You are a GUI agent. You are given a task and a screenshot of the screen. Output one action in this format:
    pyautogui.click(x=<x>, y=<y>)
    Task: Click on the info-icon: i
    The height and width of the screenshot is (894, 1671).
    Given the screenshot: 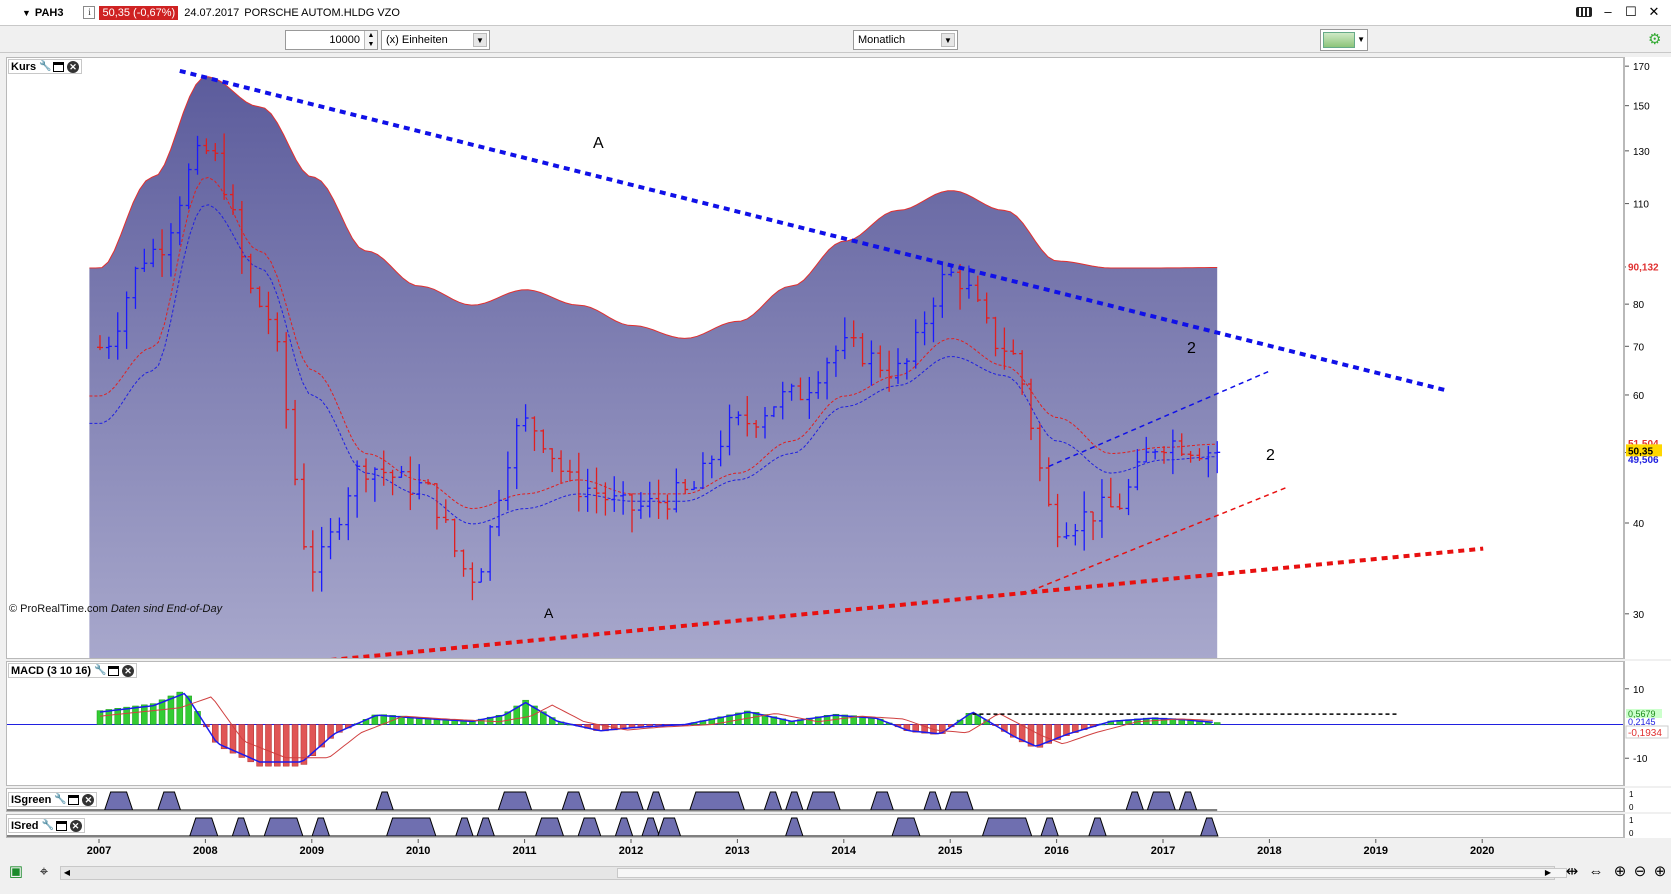 What is the action you would take?
    pyautogui.click(x=89, y=12)
    